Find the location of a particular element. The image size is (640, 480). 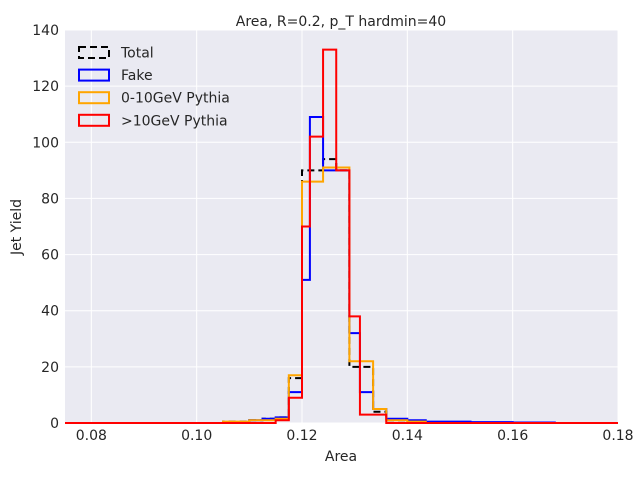

y-tick-label: 120 is located at coordinates (45, 87).